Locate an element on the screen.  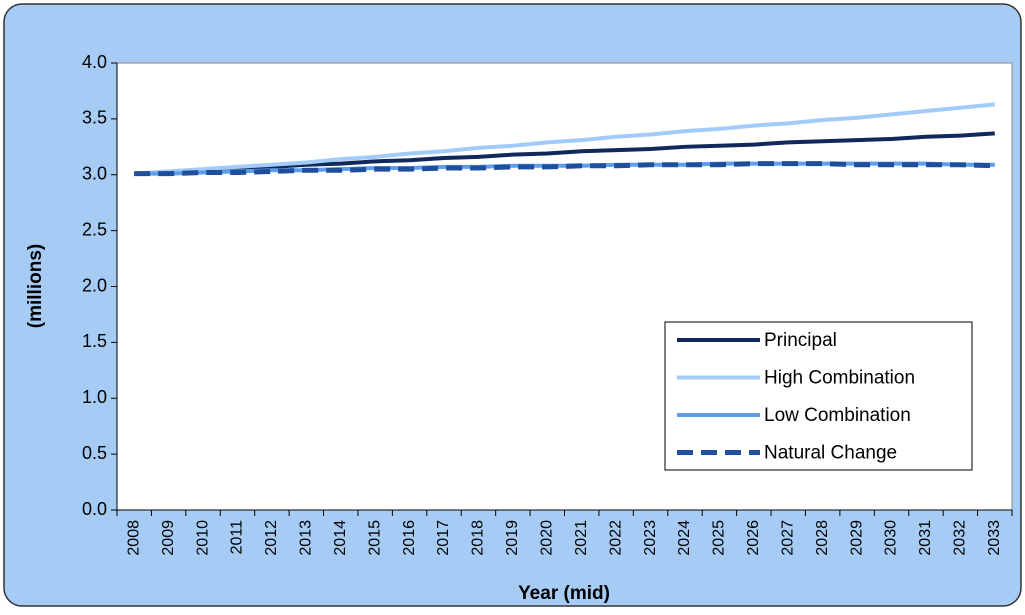
x-tick-label: 2021 is located at coordinates (581, 538).